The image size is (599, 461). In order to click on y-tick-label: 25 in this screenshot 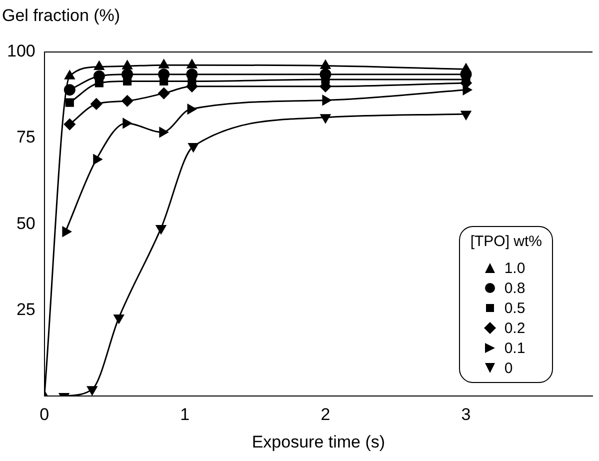, I will do `click(26, 309)`.